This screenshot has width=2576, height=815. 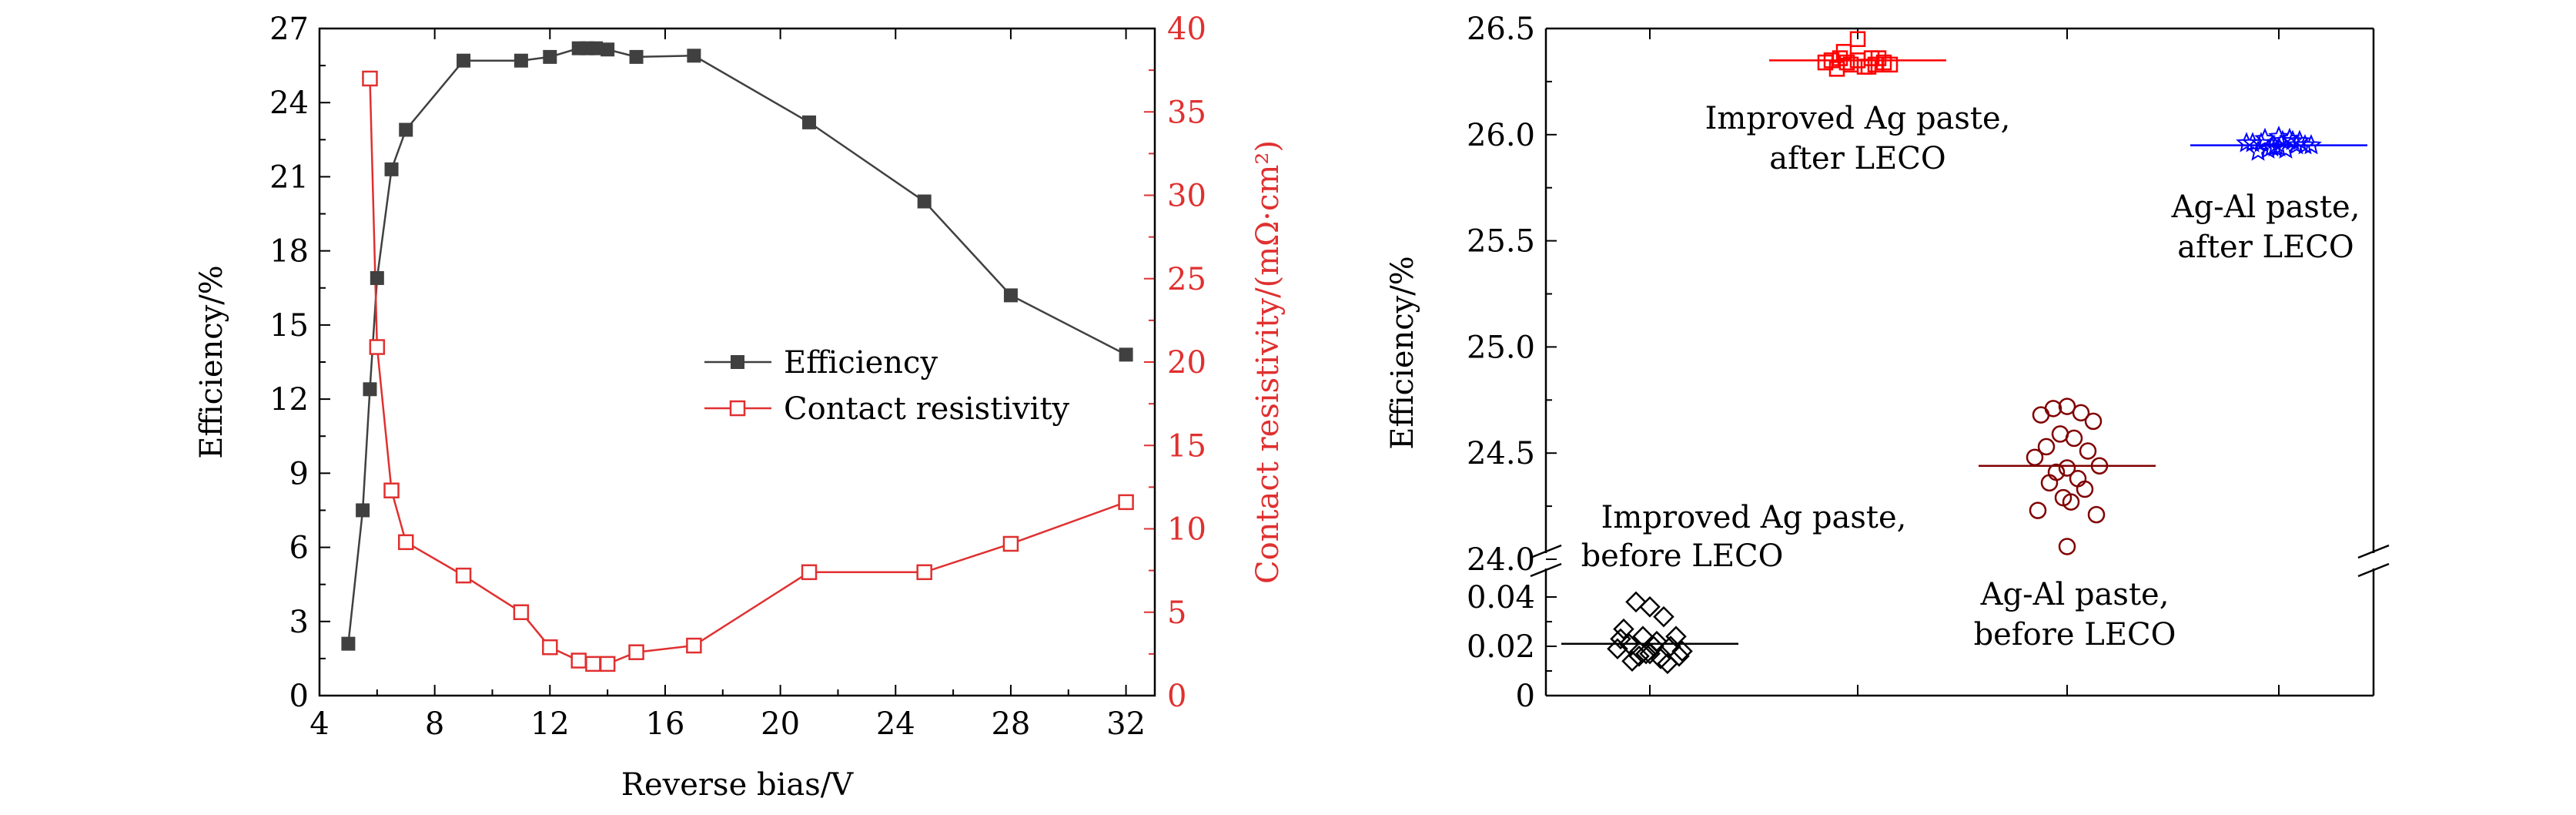 I want to click on y2-tick-label: 35, so click(x=1187, y=113).